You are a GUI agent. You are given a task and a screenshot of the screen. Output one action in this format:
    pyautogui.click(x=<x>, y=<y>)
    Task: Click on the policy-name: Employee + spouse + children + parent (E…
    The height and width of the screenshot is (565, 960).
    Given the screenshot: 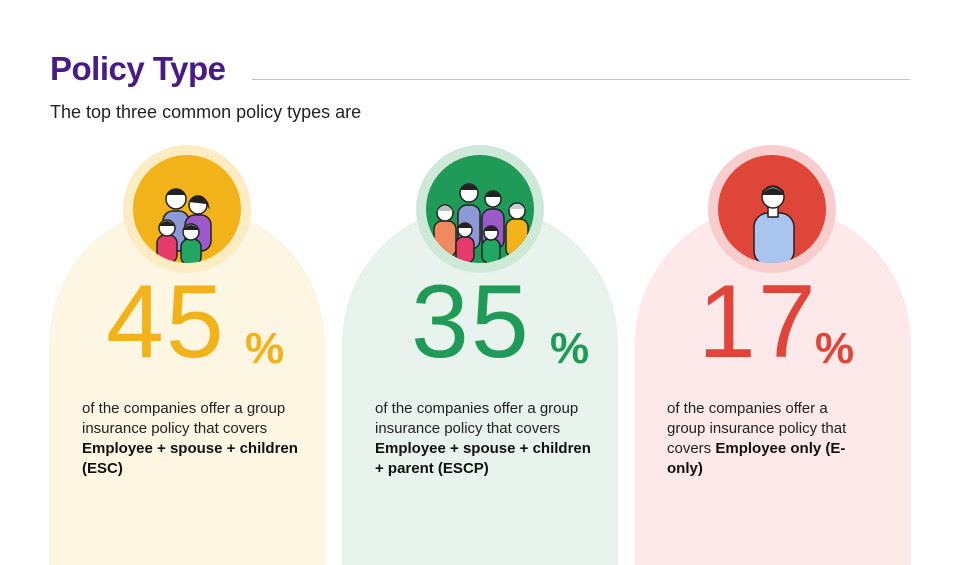 What is the action you would take?
    pyautogui.click(x=483, y=458)
    